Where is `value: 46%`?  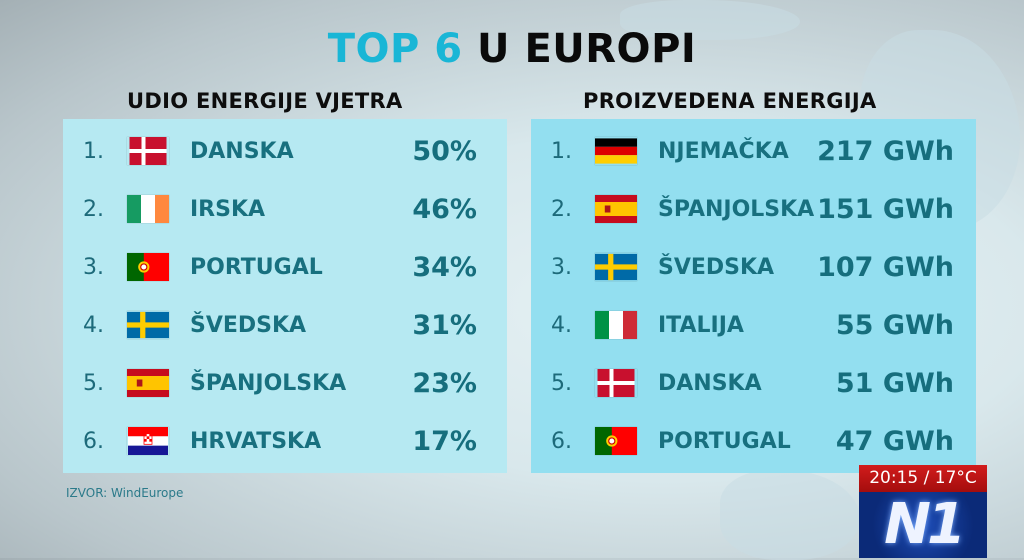 value: 46% is located at coordinates (444, 209).